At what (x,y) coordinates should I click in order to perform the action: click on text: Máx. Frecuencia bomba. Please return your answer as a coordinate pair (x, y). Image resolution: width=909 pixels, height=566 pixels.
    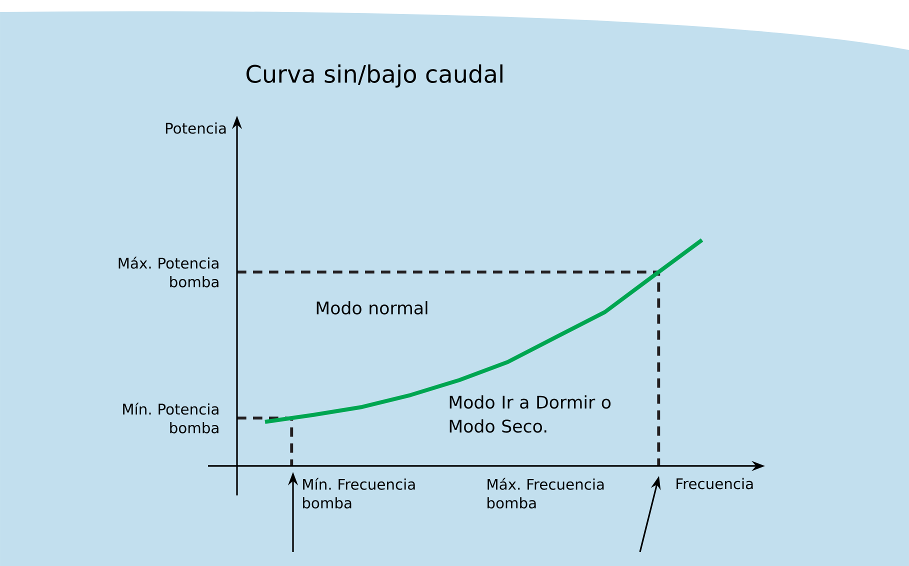
    Looking at the image, I should click on (546, 493).